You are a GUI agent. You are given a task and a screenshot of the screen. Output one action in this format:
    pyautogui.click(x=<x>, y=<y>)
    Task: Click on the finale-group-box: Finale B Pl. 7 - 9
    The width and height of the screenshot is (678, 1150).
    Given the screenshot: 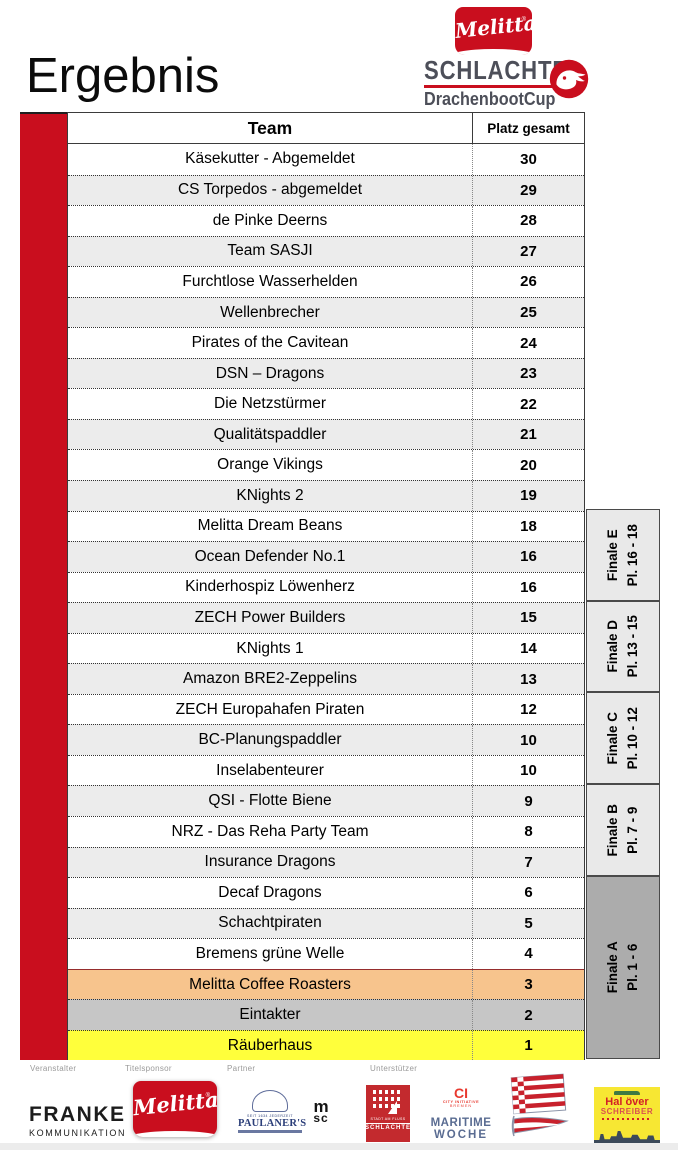 What is the action you would take?
    pyautogui.click(x=623, y=830)
    